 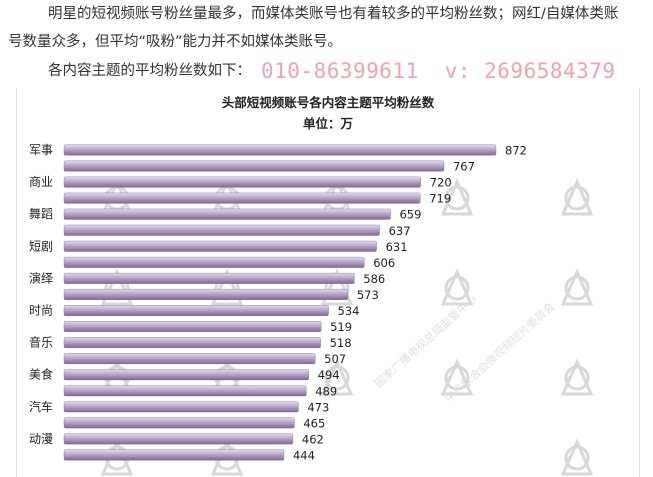 I want to click on chart-subtitle: 单位：万, so click(x=328, y=123).